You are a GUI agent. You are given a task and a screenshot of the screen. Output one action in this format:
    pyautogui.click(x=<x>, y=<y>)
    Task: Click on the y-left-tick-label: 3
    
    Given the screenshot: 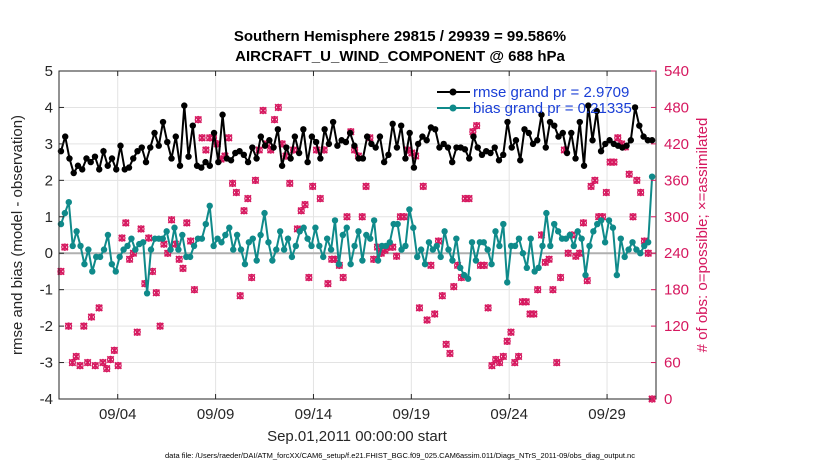 What is the action you would take?
    pyautogui.click(x=49, y=144)
    